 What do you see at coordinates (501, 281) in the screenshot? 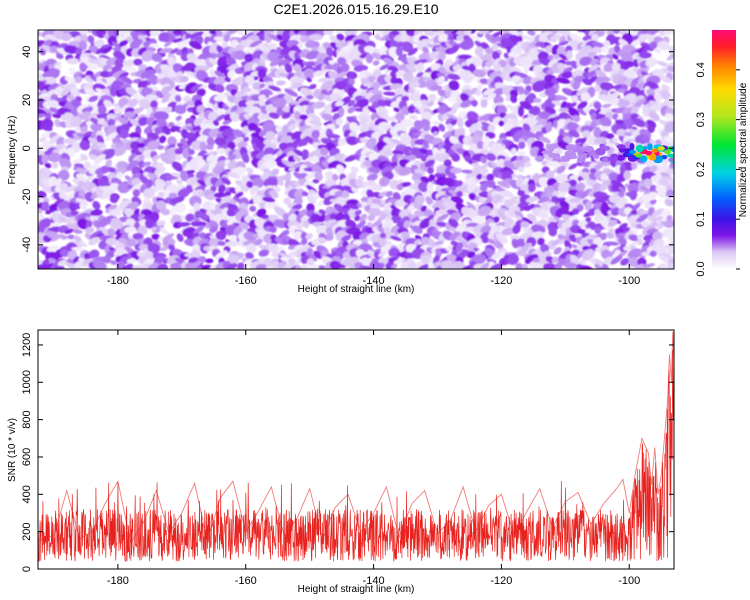
I see `heatmap-x-tick-label: -120` at bounding box center [501, 281].